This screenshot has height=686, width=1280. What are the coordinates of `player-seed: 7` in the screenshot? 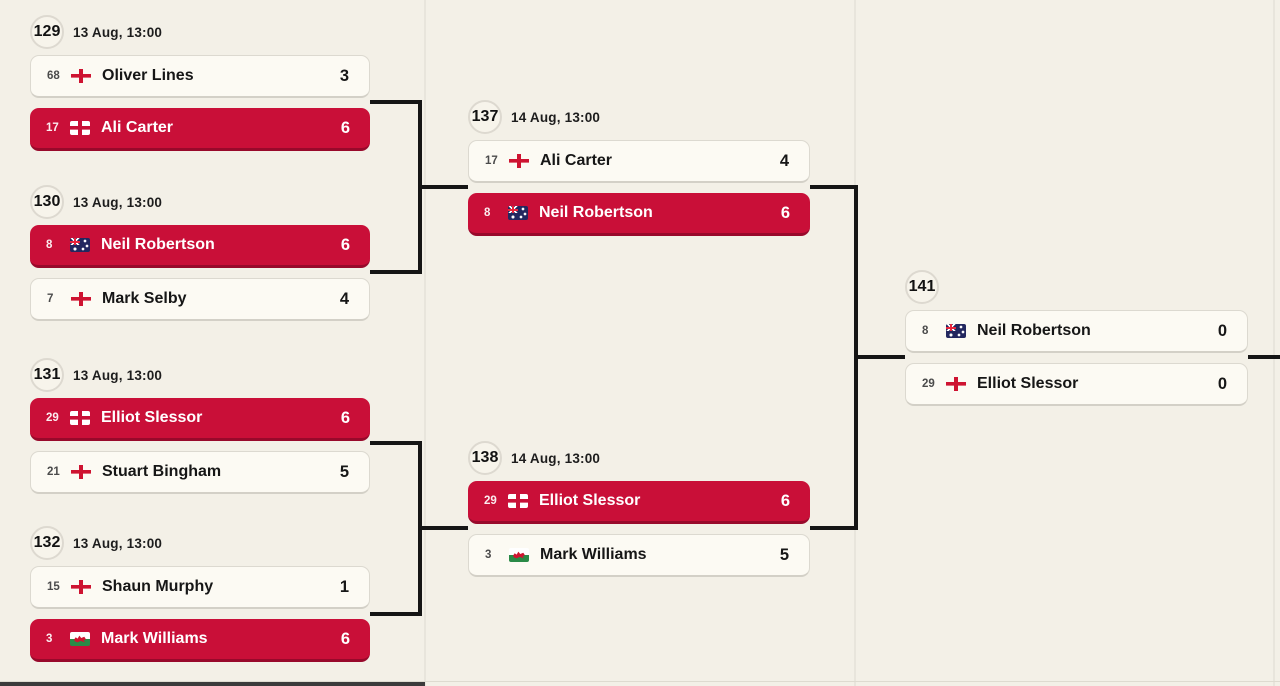 It's located at (50, 299).